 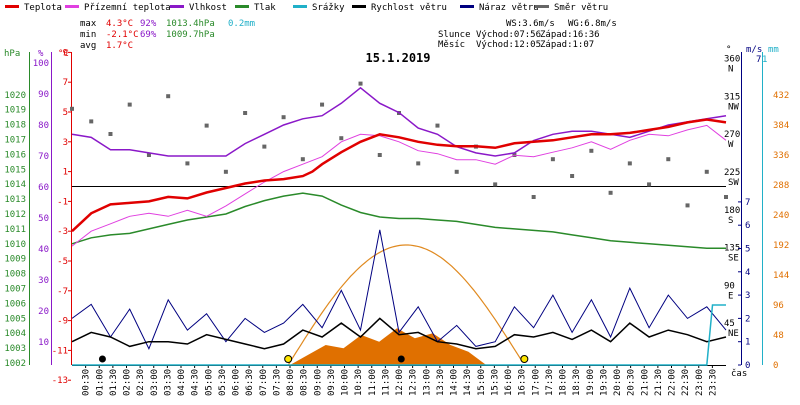 I want to click on dir-tick-name: E, so click(x=730, y=296).